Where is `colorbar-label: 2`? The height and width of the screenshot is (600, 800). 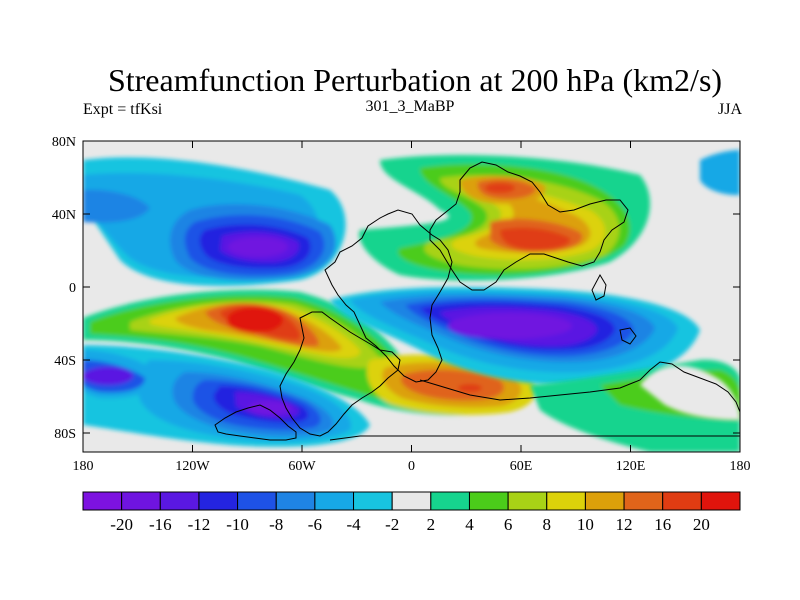
colorbar-label: 2 is located at coordinates (431, 524).